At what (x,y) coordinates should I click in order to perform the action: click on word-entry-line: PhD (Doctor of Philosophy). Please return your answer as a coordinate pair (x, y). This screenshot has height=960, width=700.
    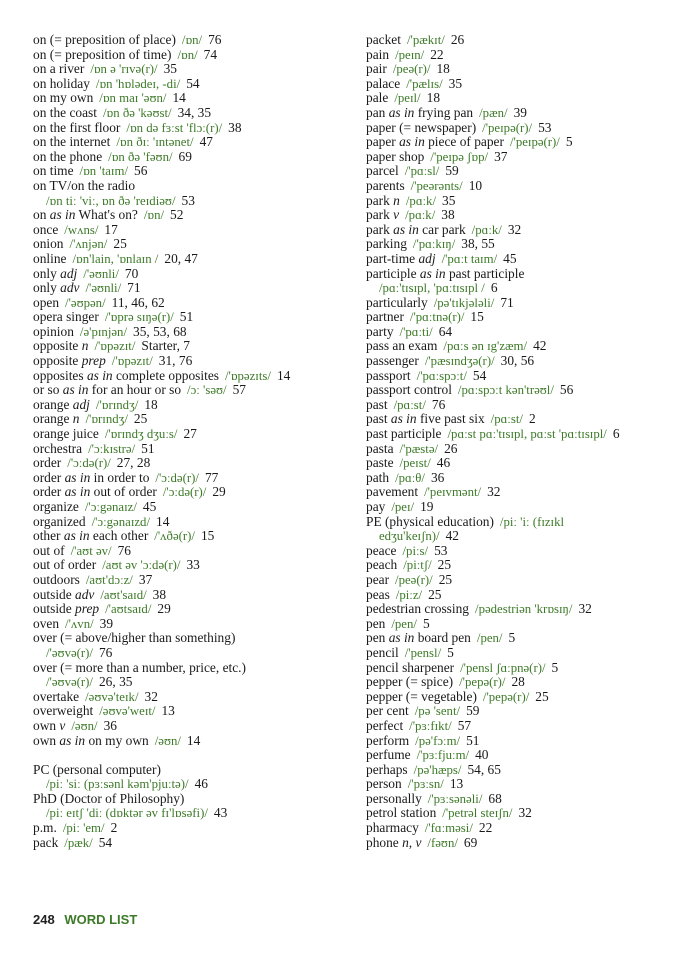
    Looking at the image, I should click on (161, 799).